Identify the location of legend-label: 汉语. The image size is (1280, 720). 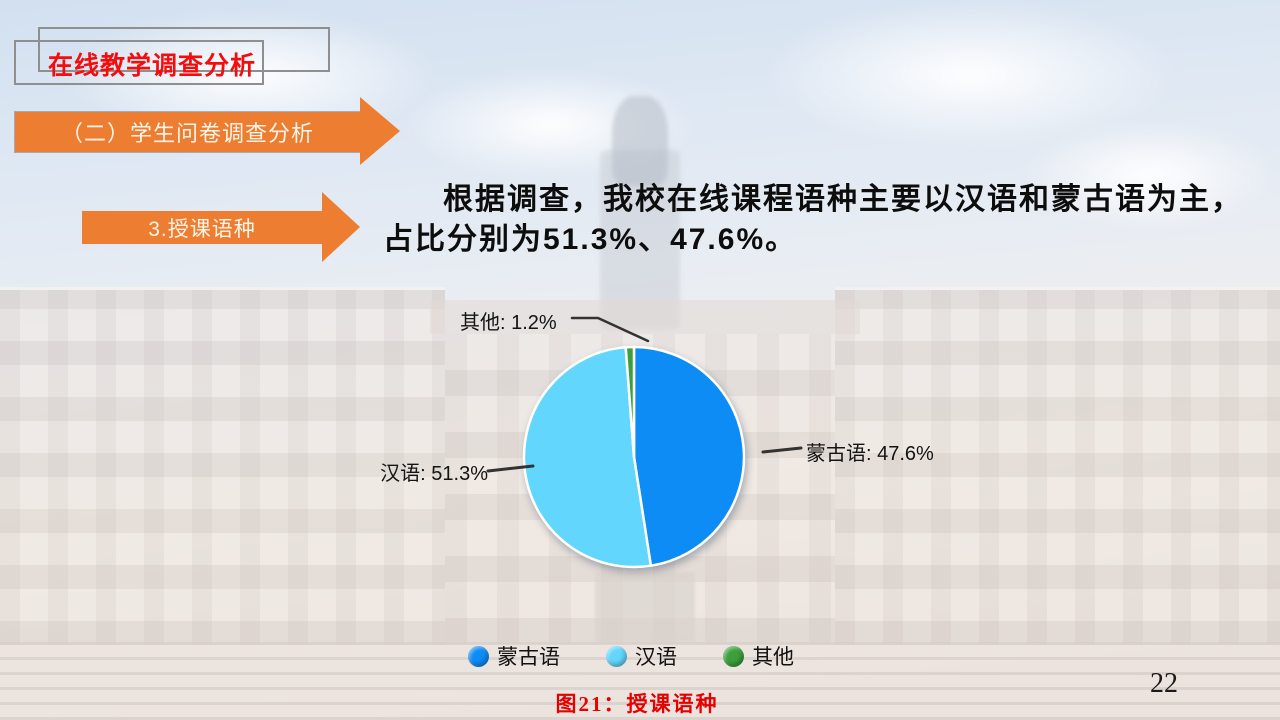
(656, 657).